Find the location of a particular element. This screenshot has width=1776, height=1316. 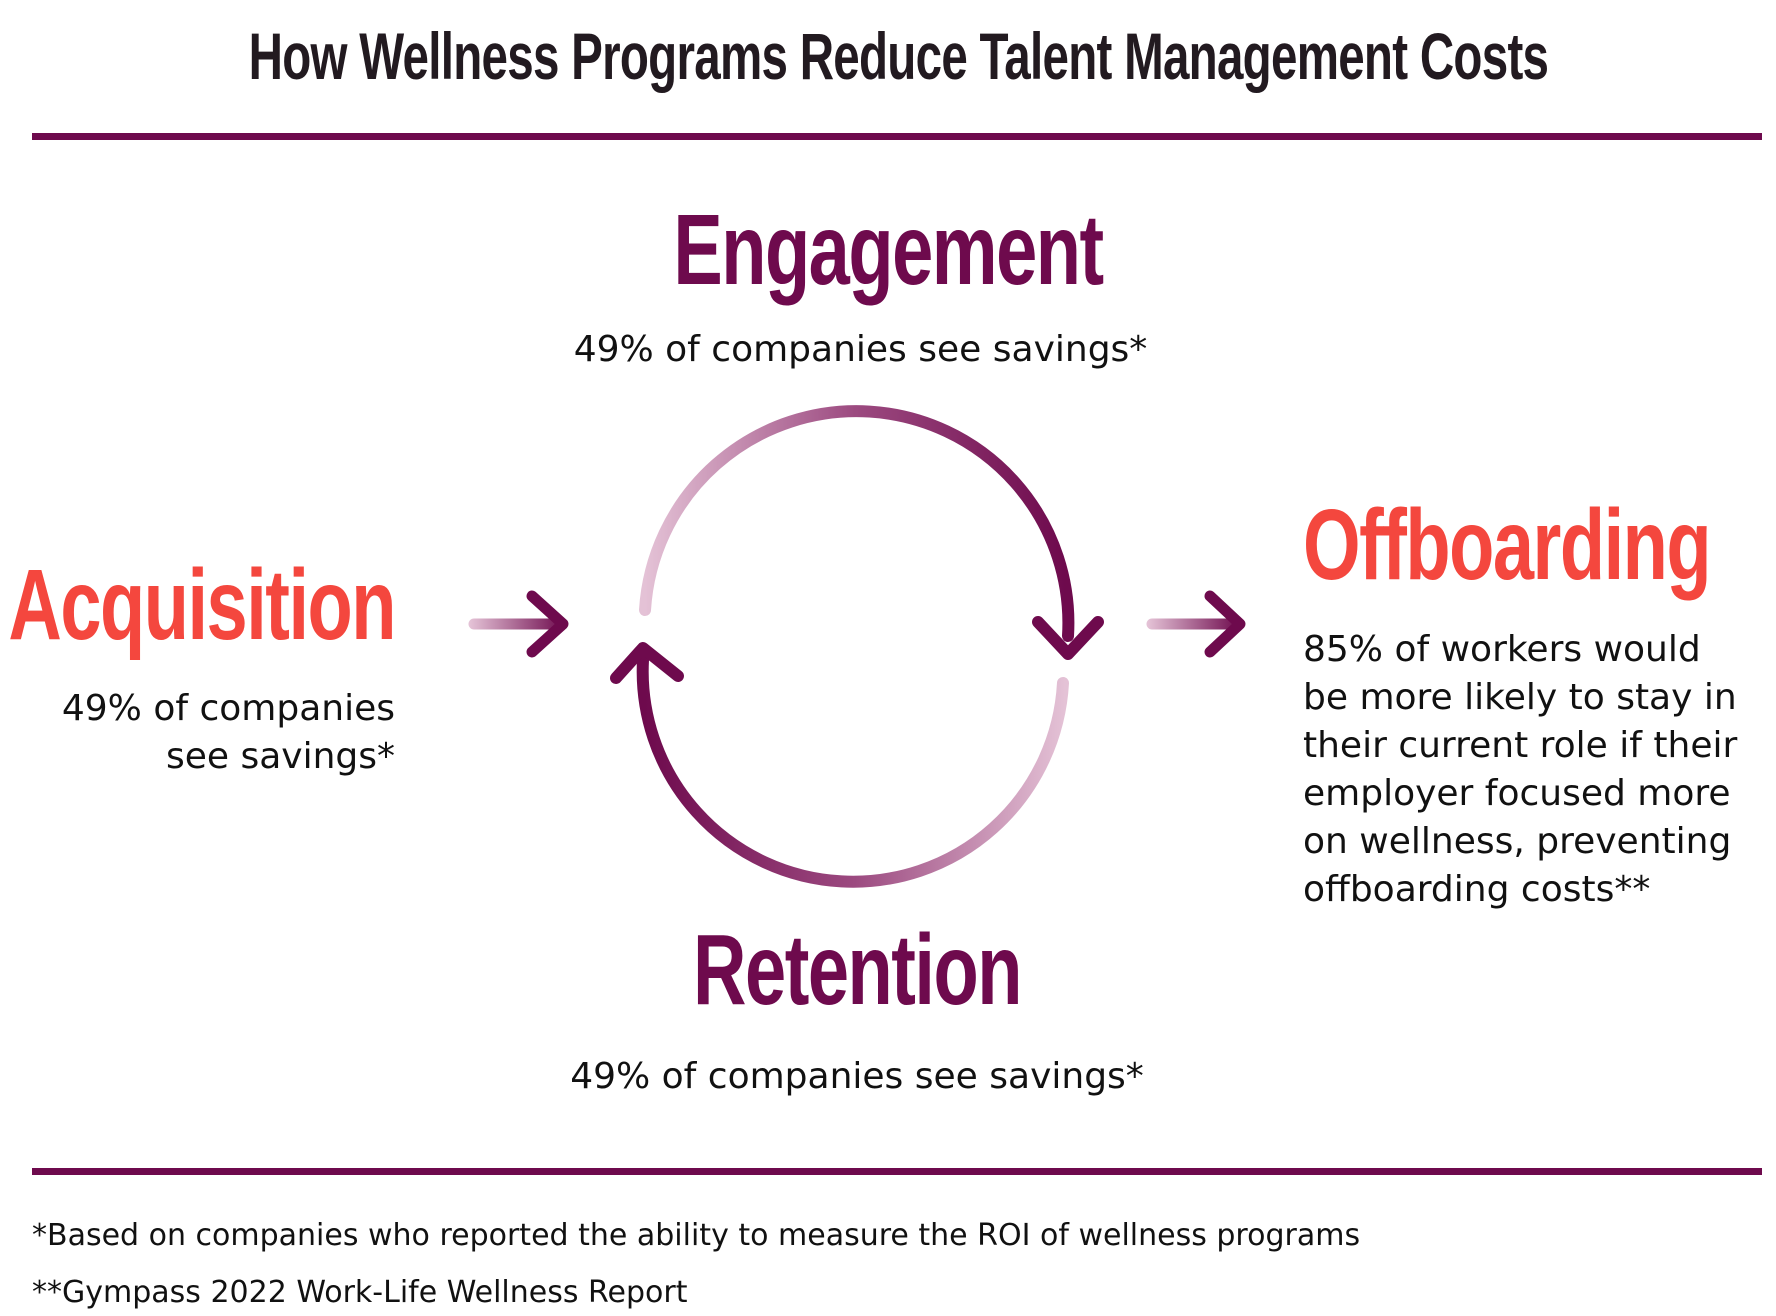

engagement-heading: Engagement is located at coordinates (888, 250).